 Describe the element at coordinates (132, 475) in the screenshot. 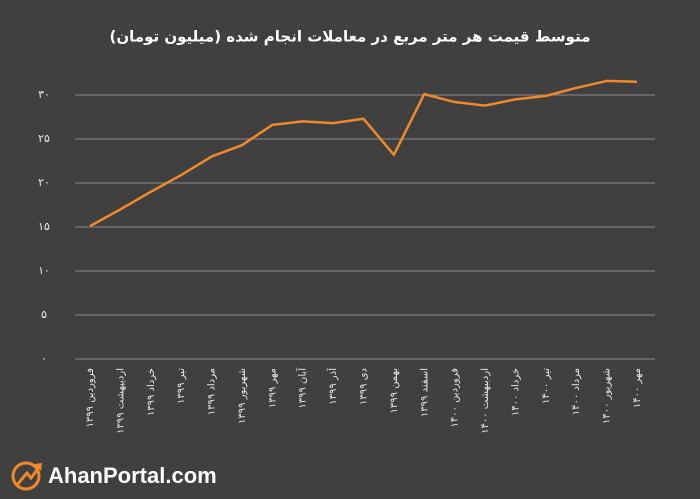

I see `logo-text: AhanPortal.com` at that location.